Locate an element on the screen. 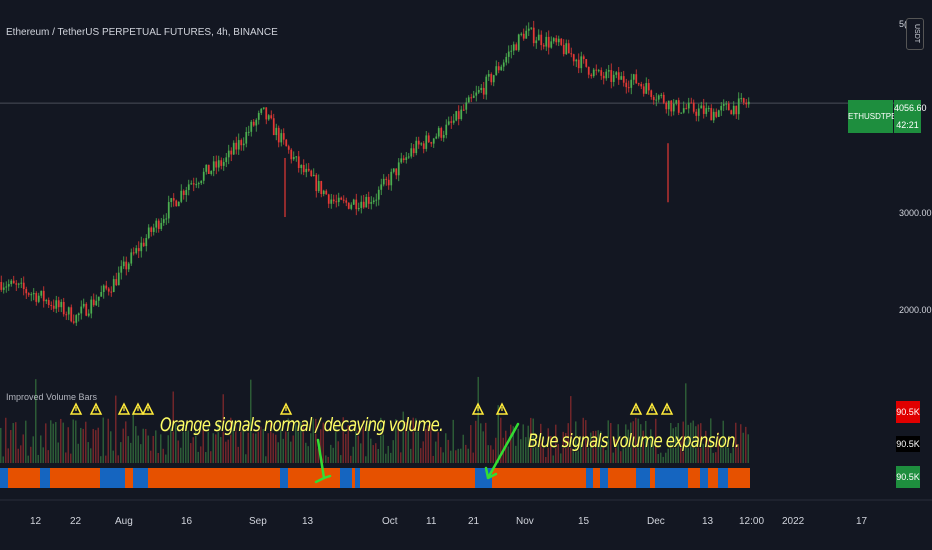  time-label: 12 is located at coordinates (36, 521).